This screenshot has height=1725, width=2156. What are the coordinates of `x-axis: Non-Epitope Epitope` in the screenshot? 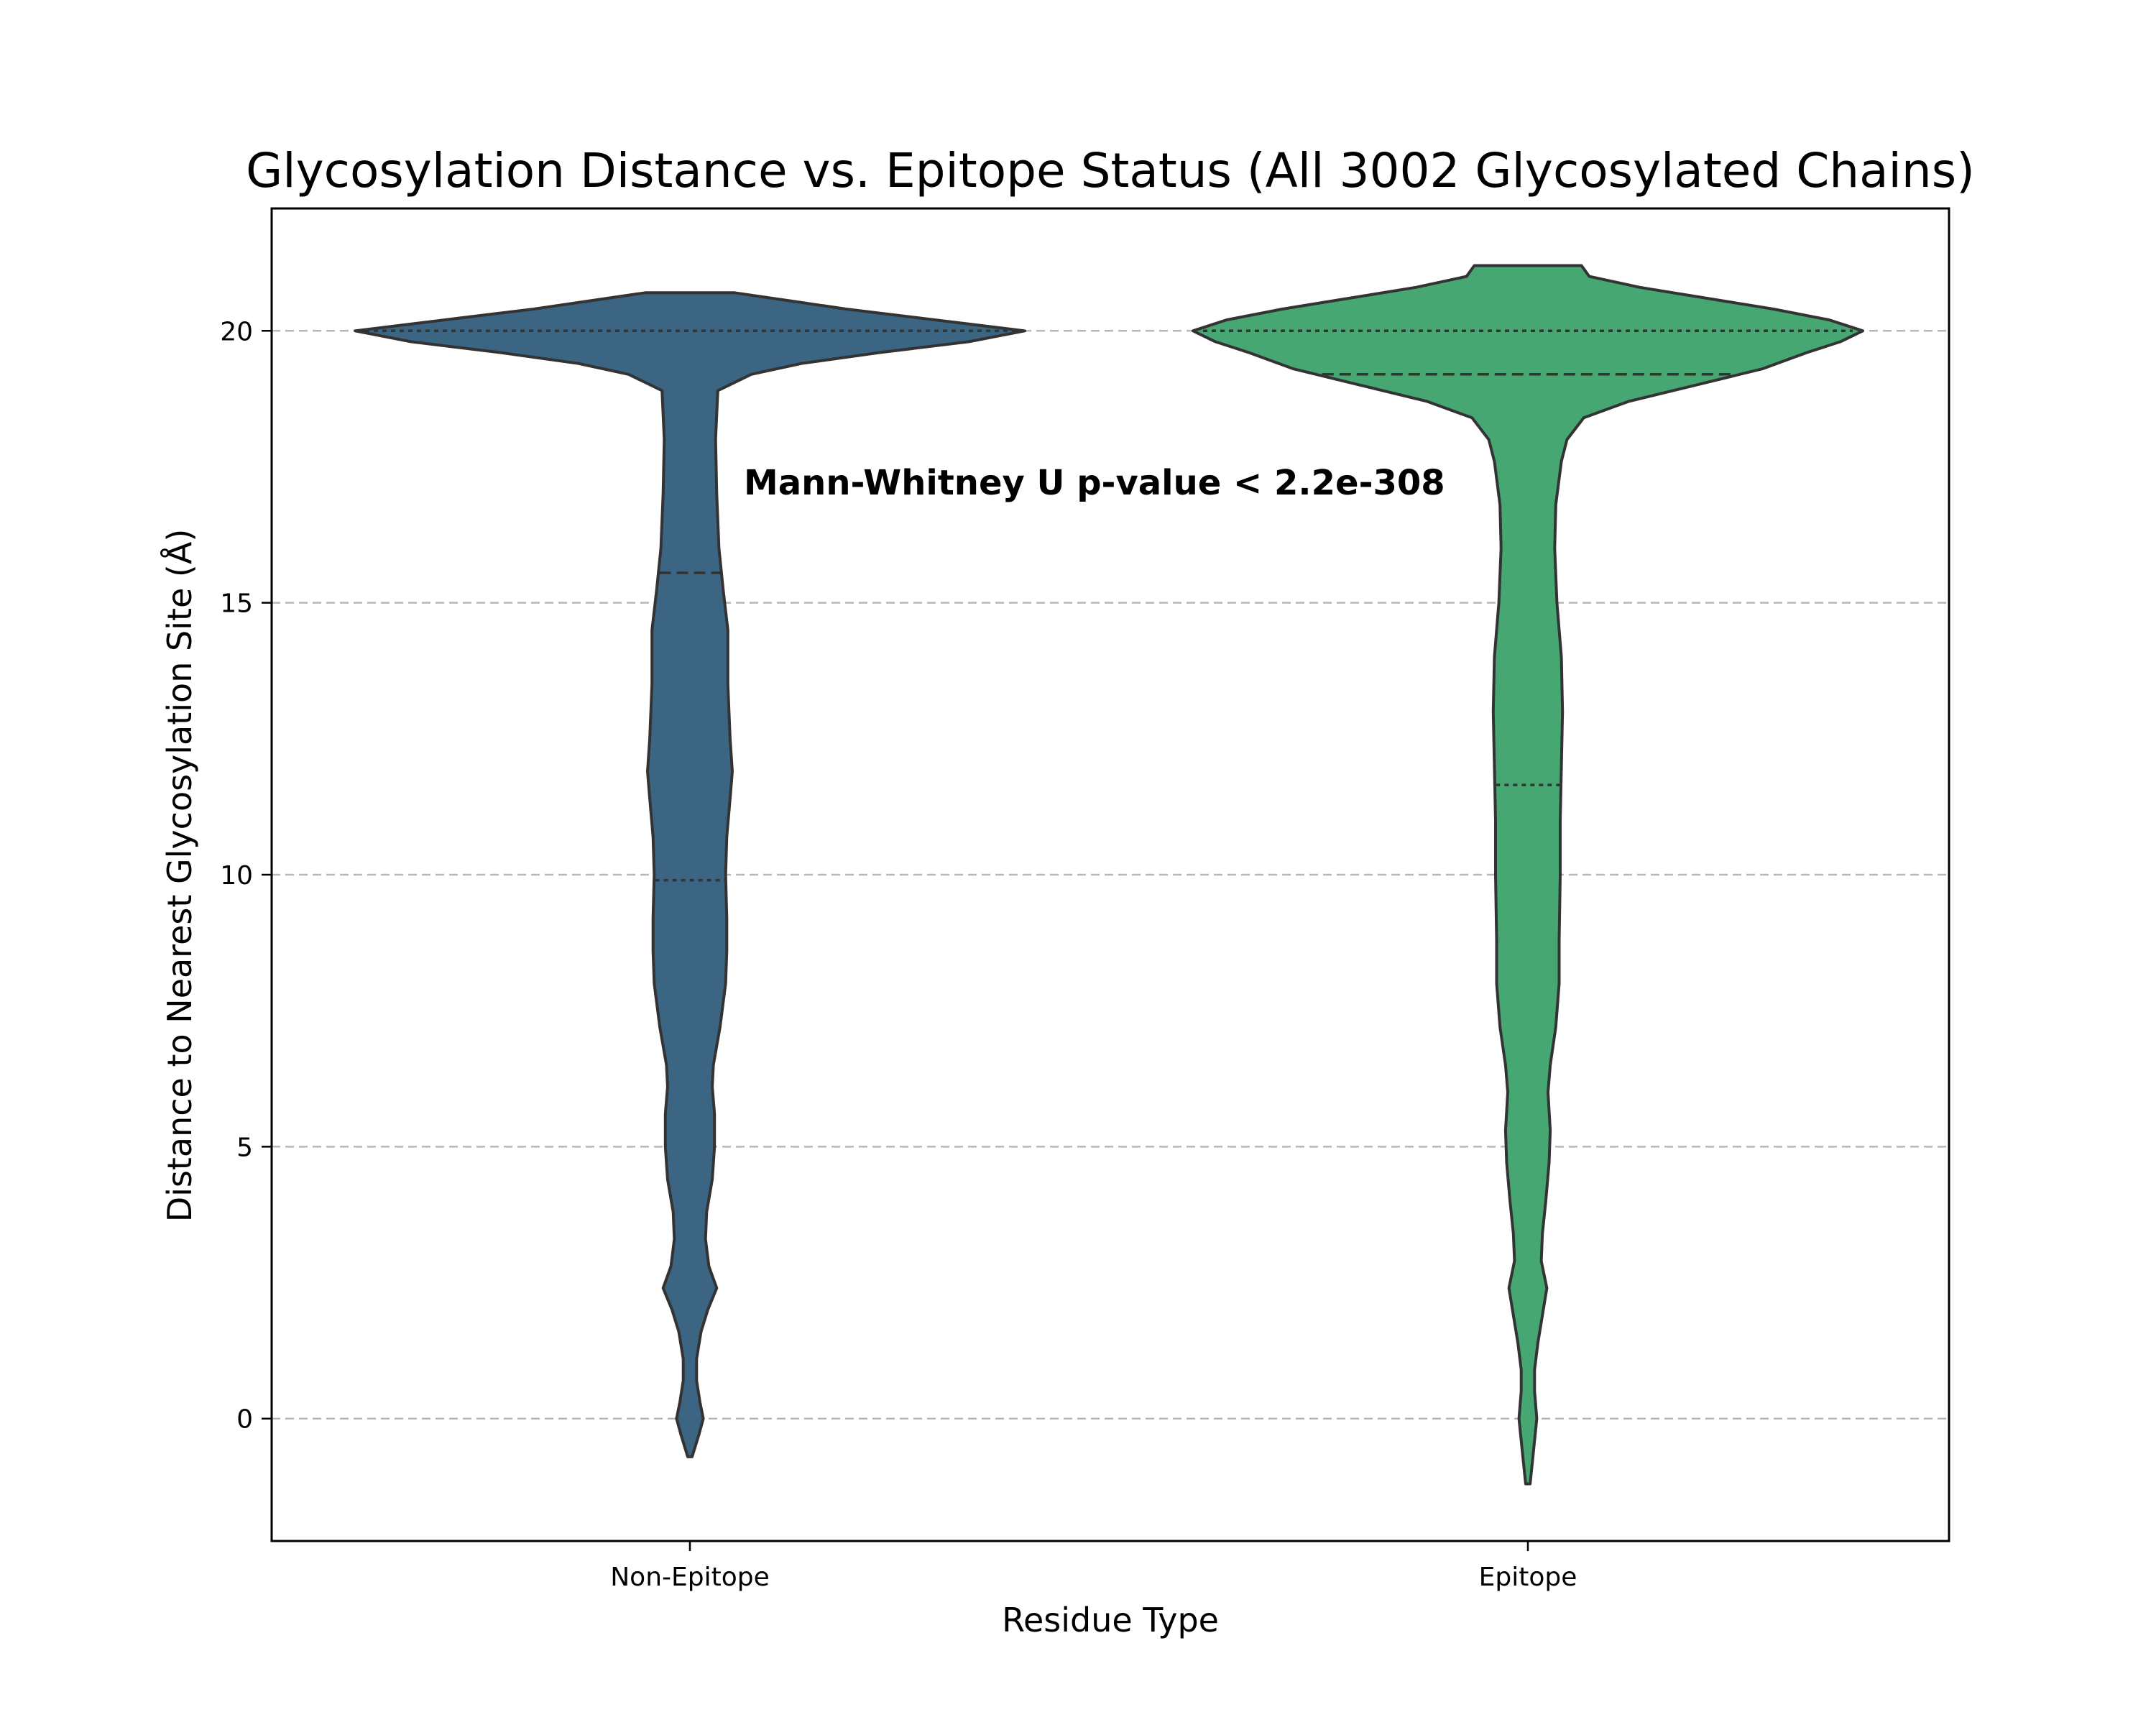 It's located at (1093, 1566).